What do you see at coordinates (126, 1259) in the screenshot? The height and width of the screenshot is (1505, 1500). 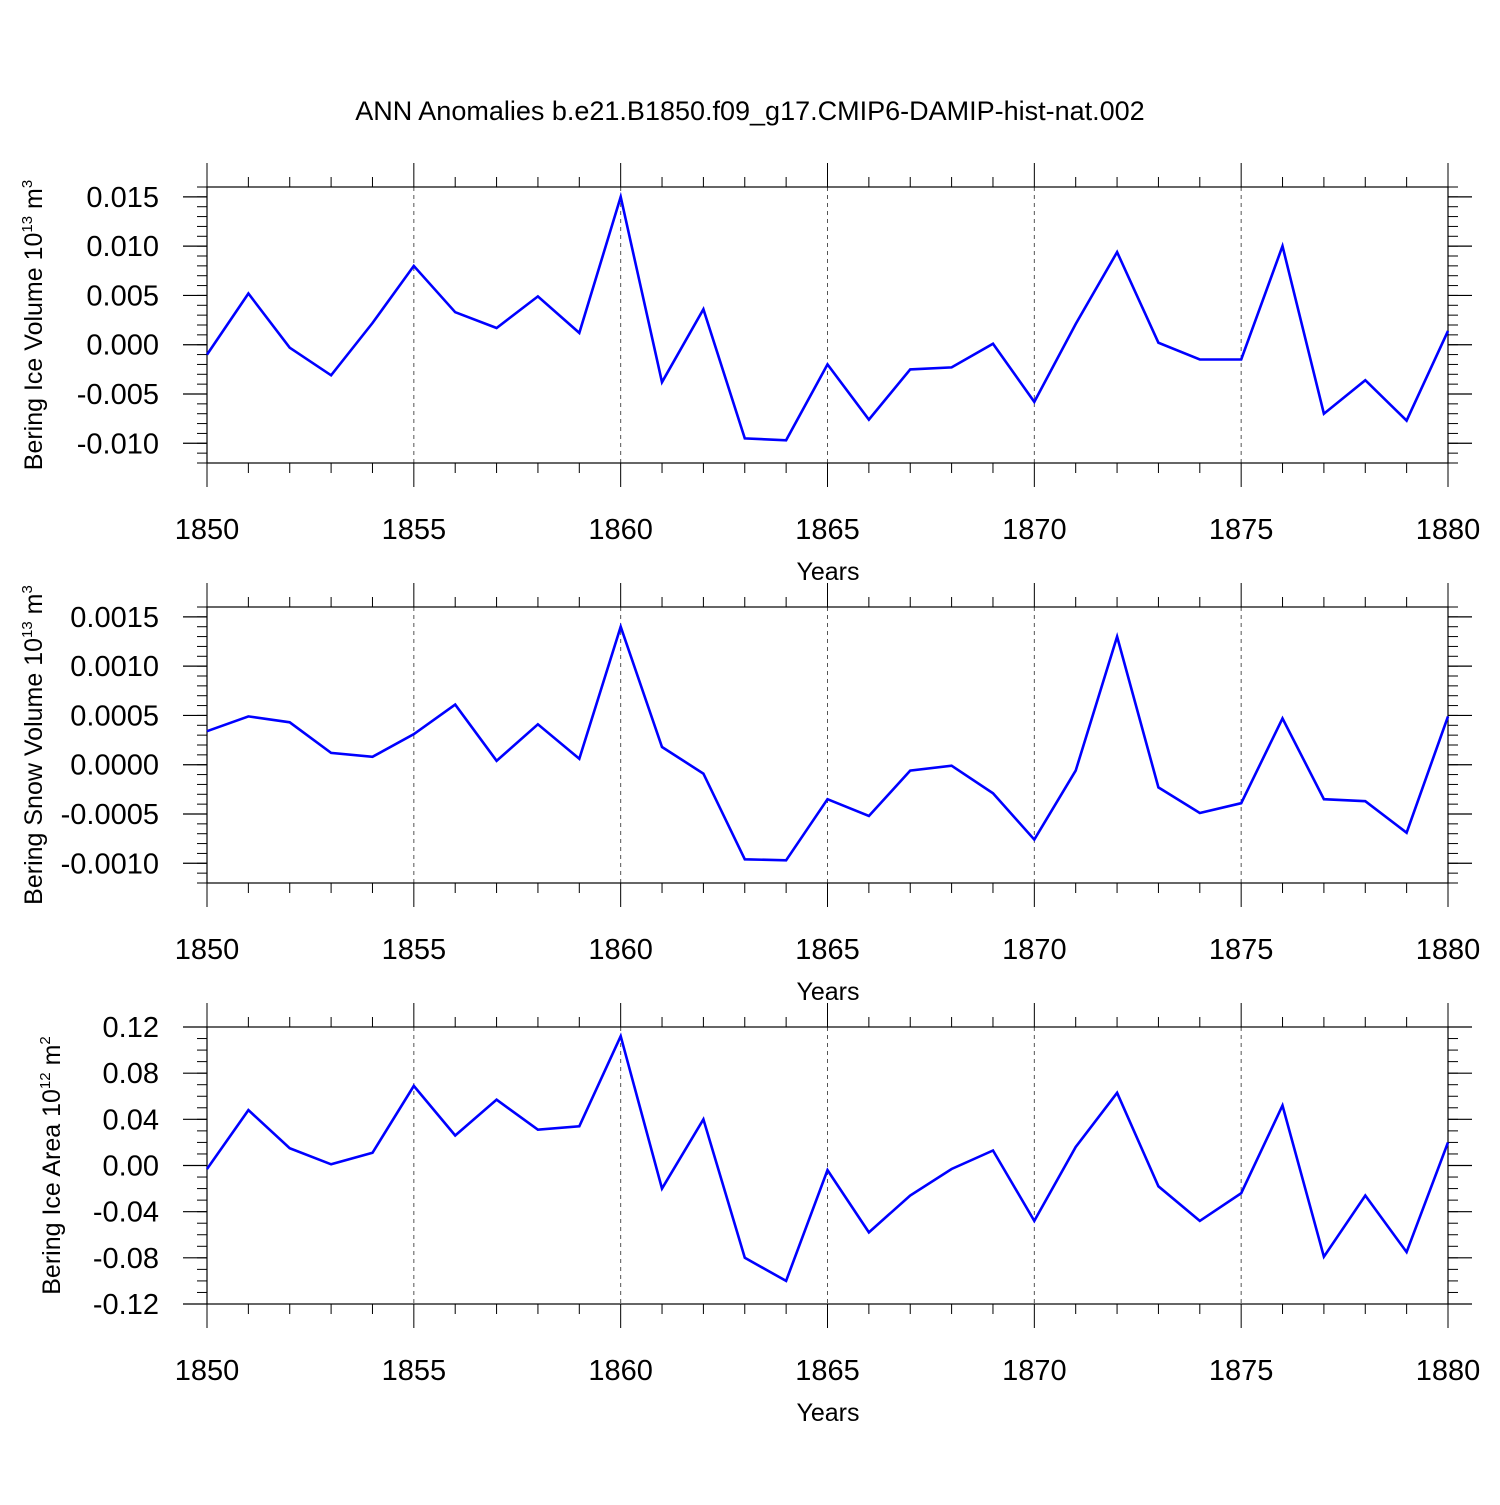 I see `y-tick-label: -0.08` at bounding box center [126, 1259].